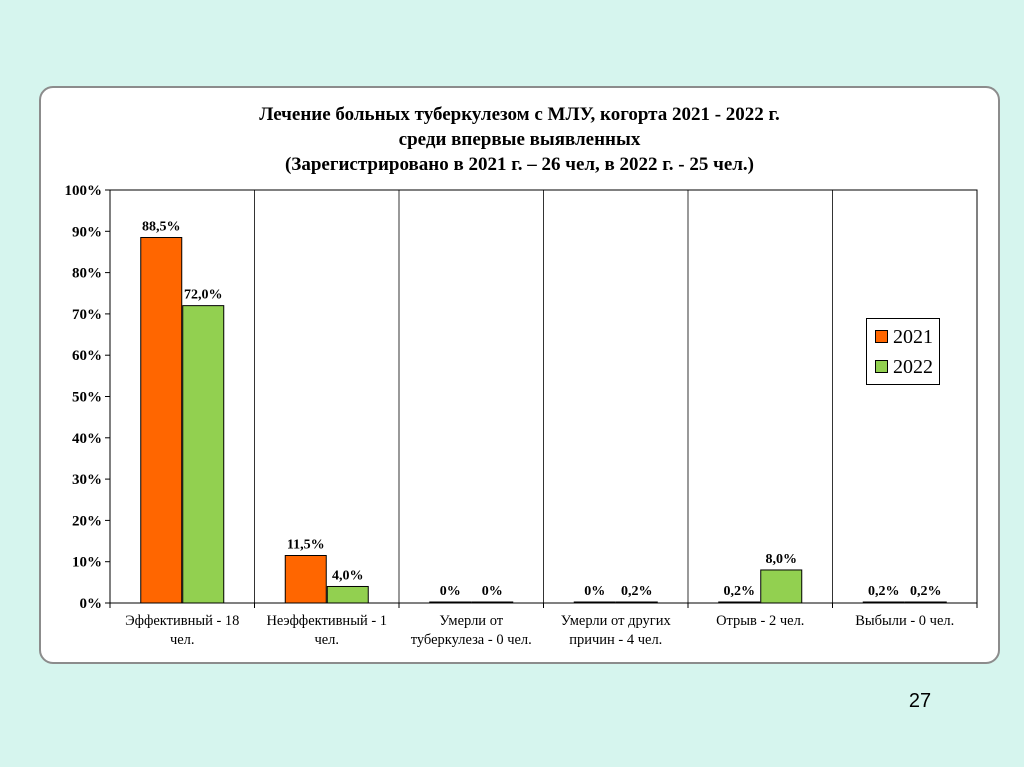  I want to click on x-category-label: Выбыли - 0 чел., so click(904, 621).